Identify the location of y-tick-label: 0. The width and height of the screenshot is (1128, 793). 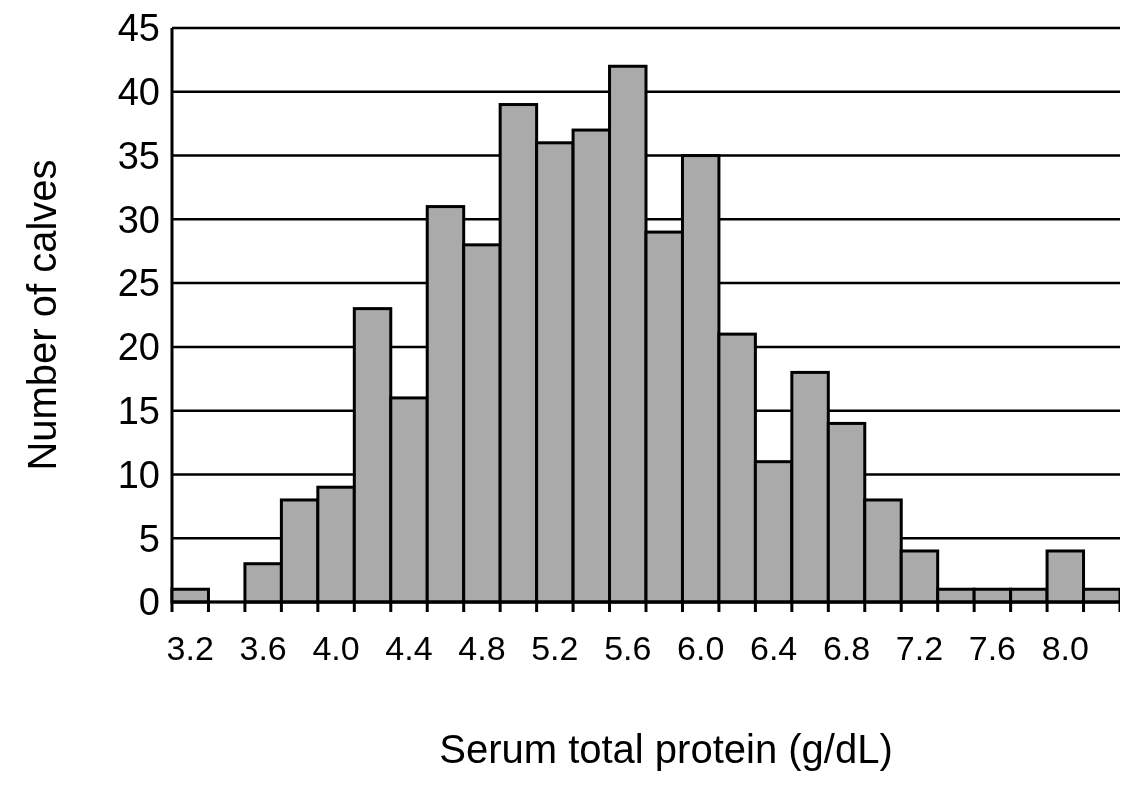
(149, 602).